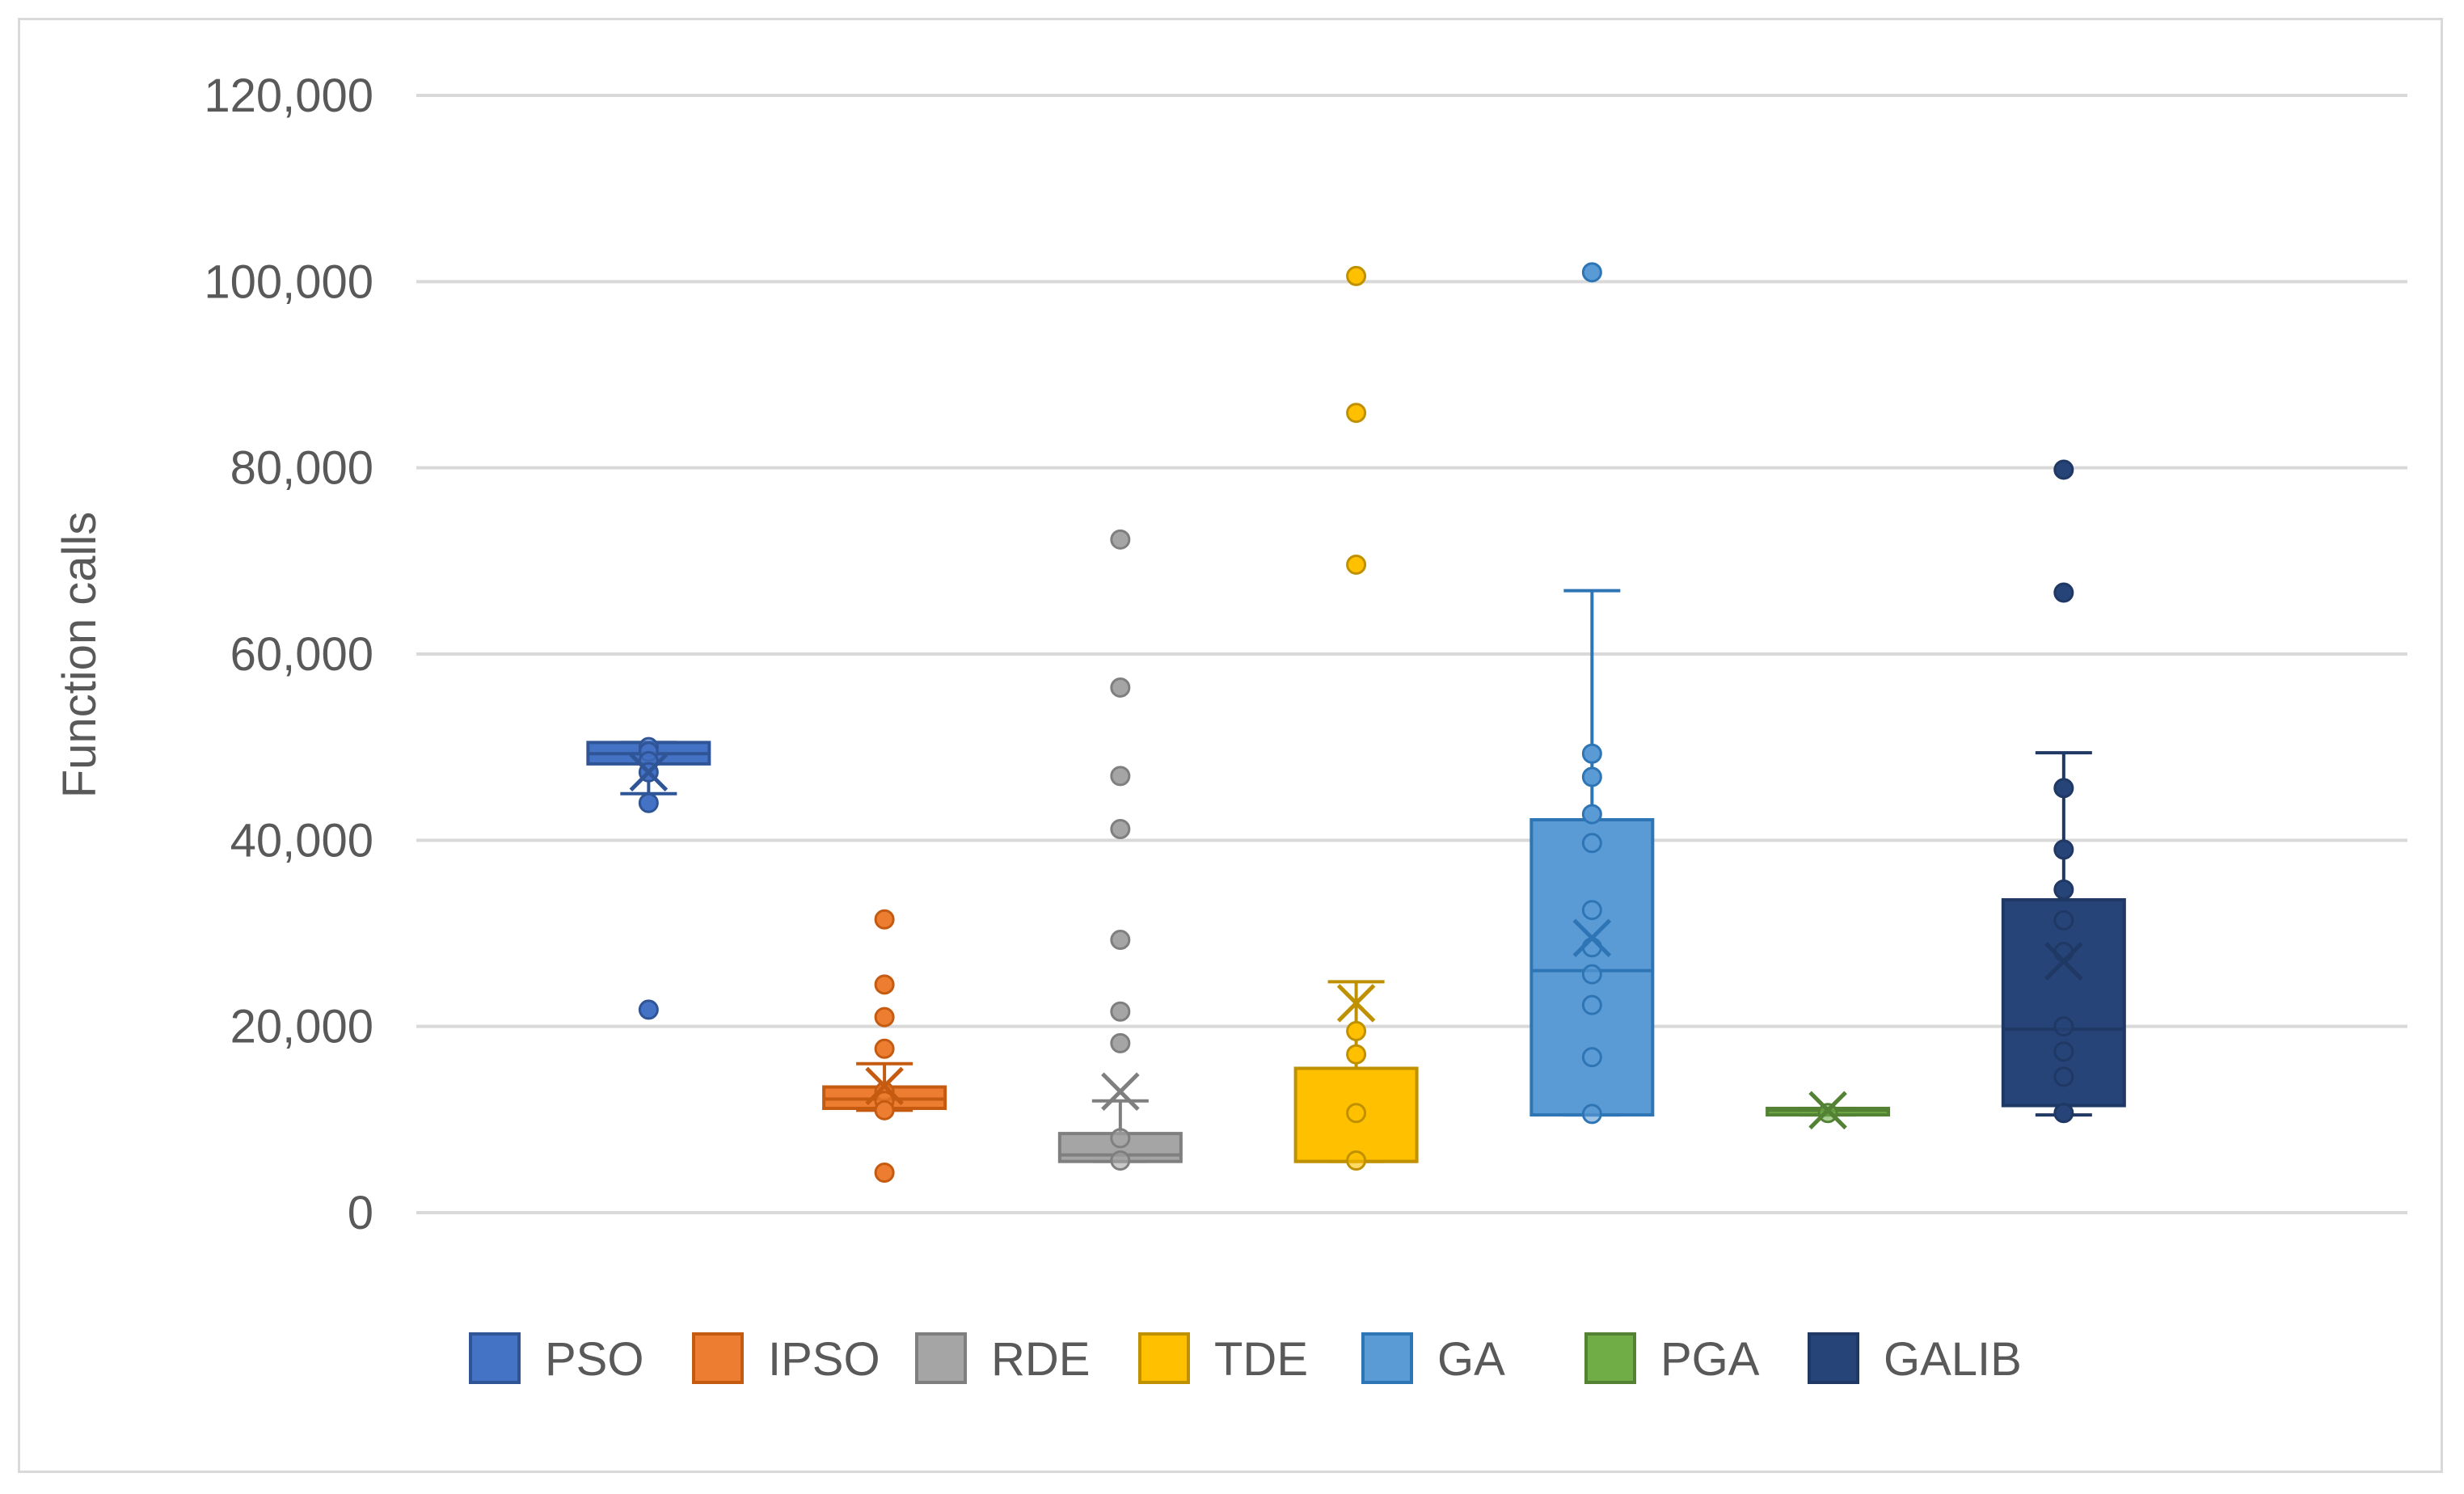 Image resolution: width=2464 pixels, height=1494 pixels. I want to click on legend-item-galib: GALIB, so click(1915, 1359).